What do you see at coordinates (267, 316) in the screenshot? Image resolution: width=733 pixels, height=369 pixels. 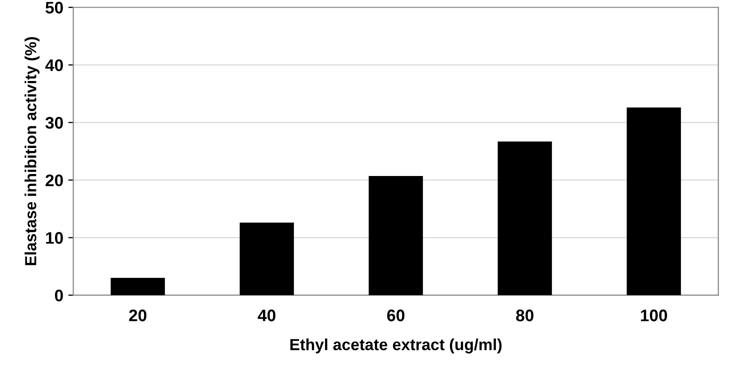 I see `x-tick-label: 40` at bounding box center [267, 316].